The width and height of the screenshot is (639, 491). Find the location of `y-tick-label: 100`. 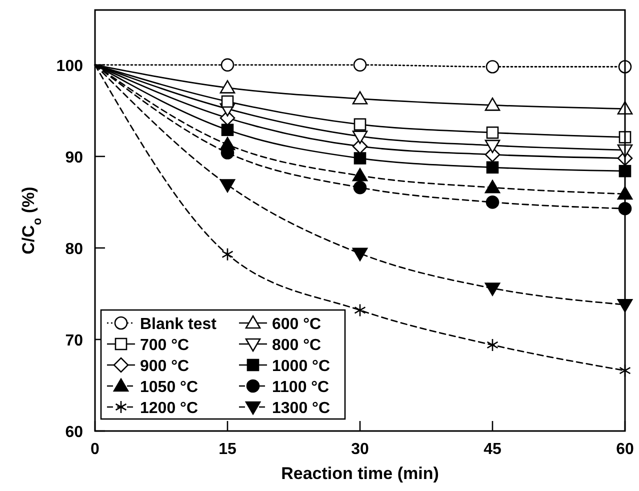

y-tick-label: 100 is located at coordinates (70, 66).